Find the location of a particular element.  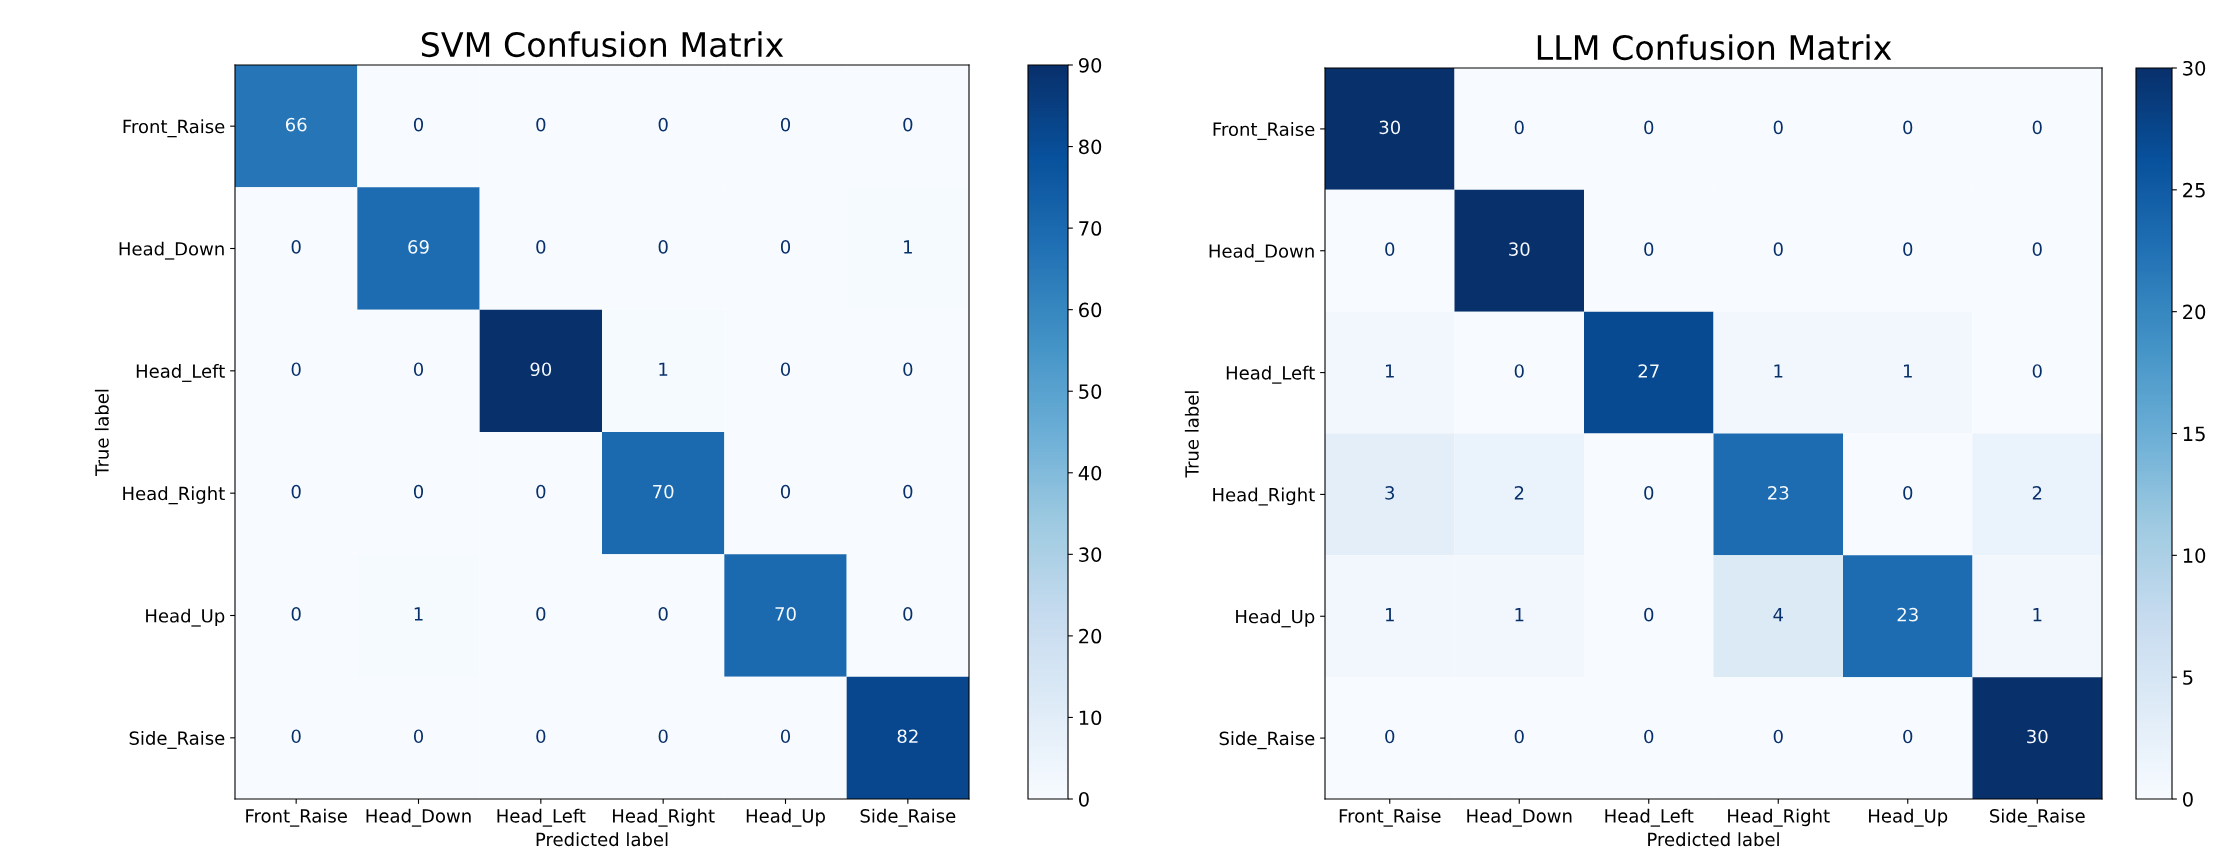

chart-title: LLM Confusion Matrix is located at coordinates (1714, 47).